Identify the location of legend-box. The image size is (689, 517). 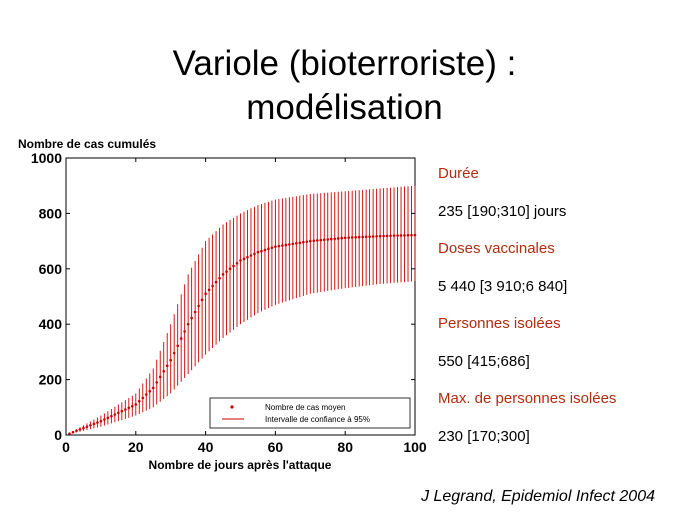
(310, 413).